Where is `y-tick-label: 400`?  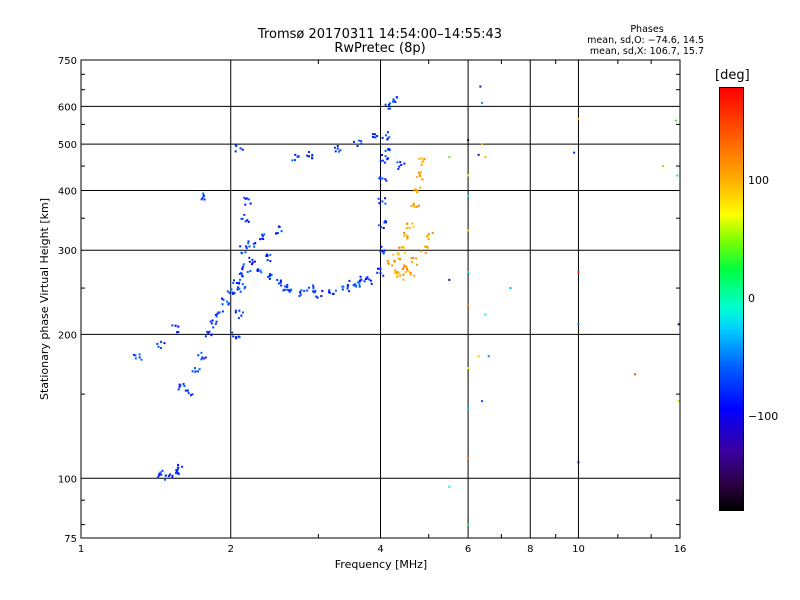
y-tick-label: 400 is located at coordinates (67, 191).